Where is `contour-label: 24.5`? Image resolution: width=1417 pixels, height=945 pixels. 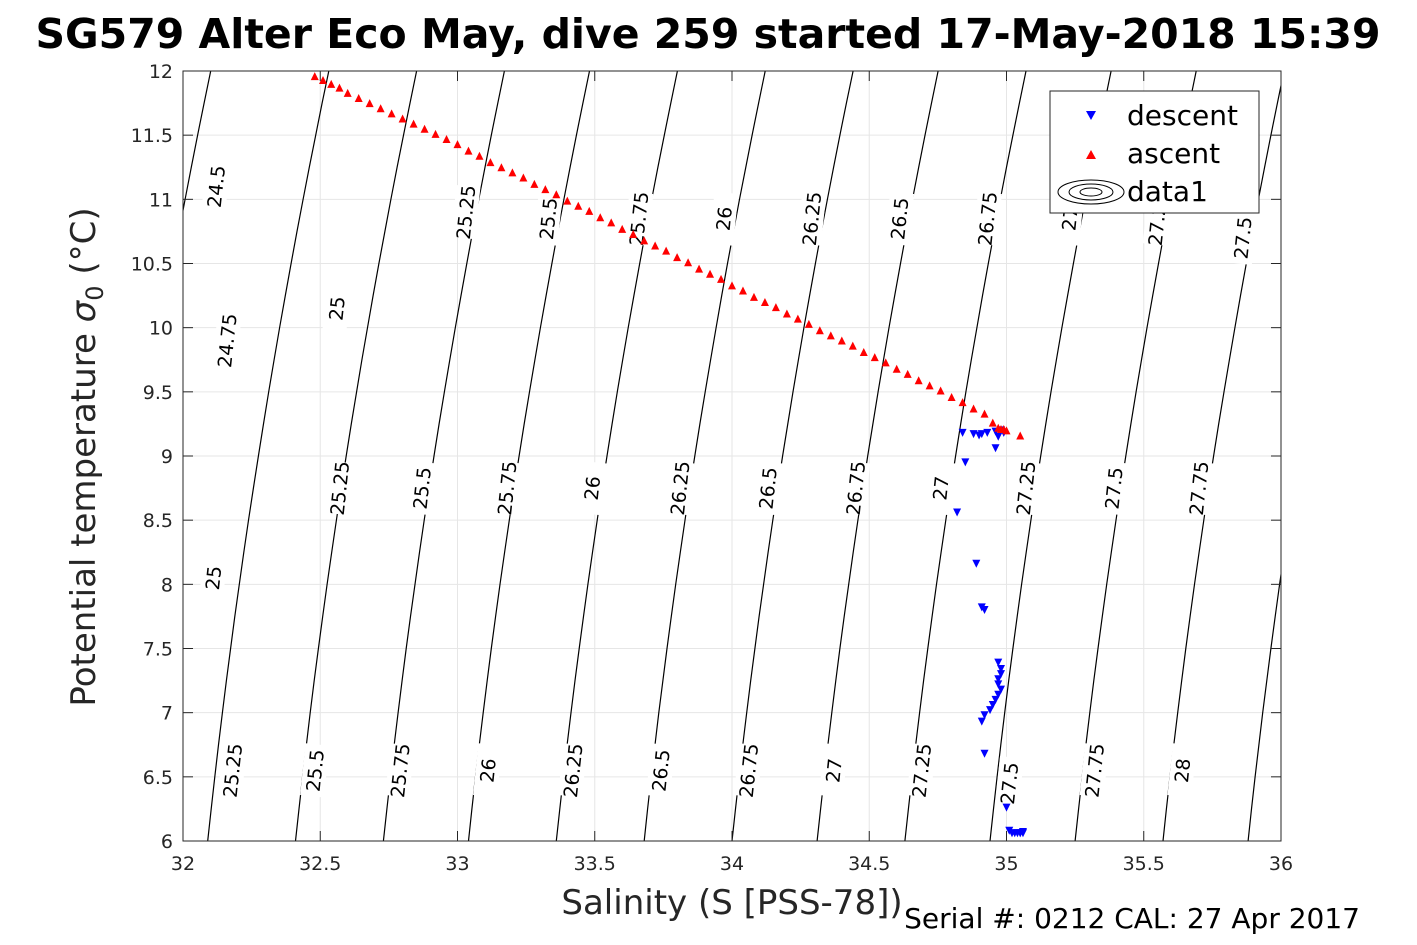 contour-label: 24.5 is located at coordinates (217, 186).